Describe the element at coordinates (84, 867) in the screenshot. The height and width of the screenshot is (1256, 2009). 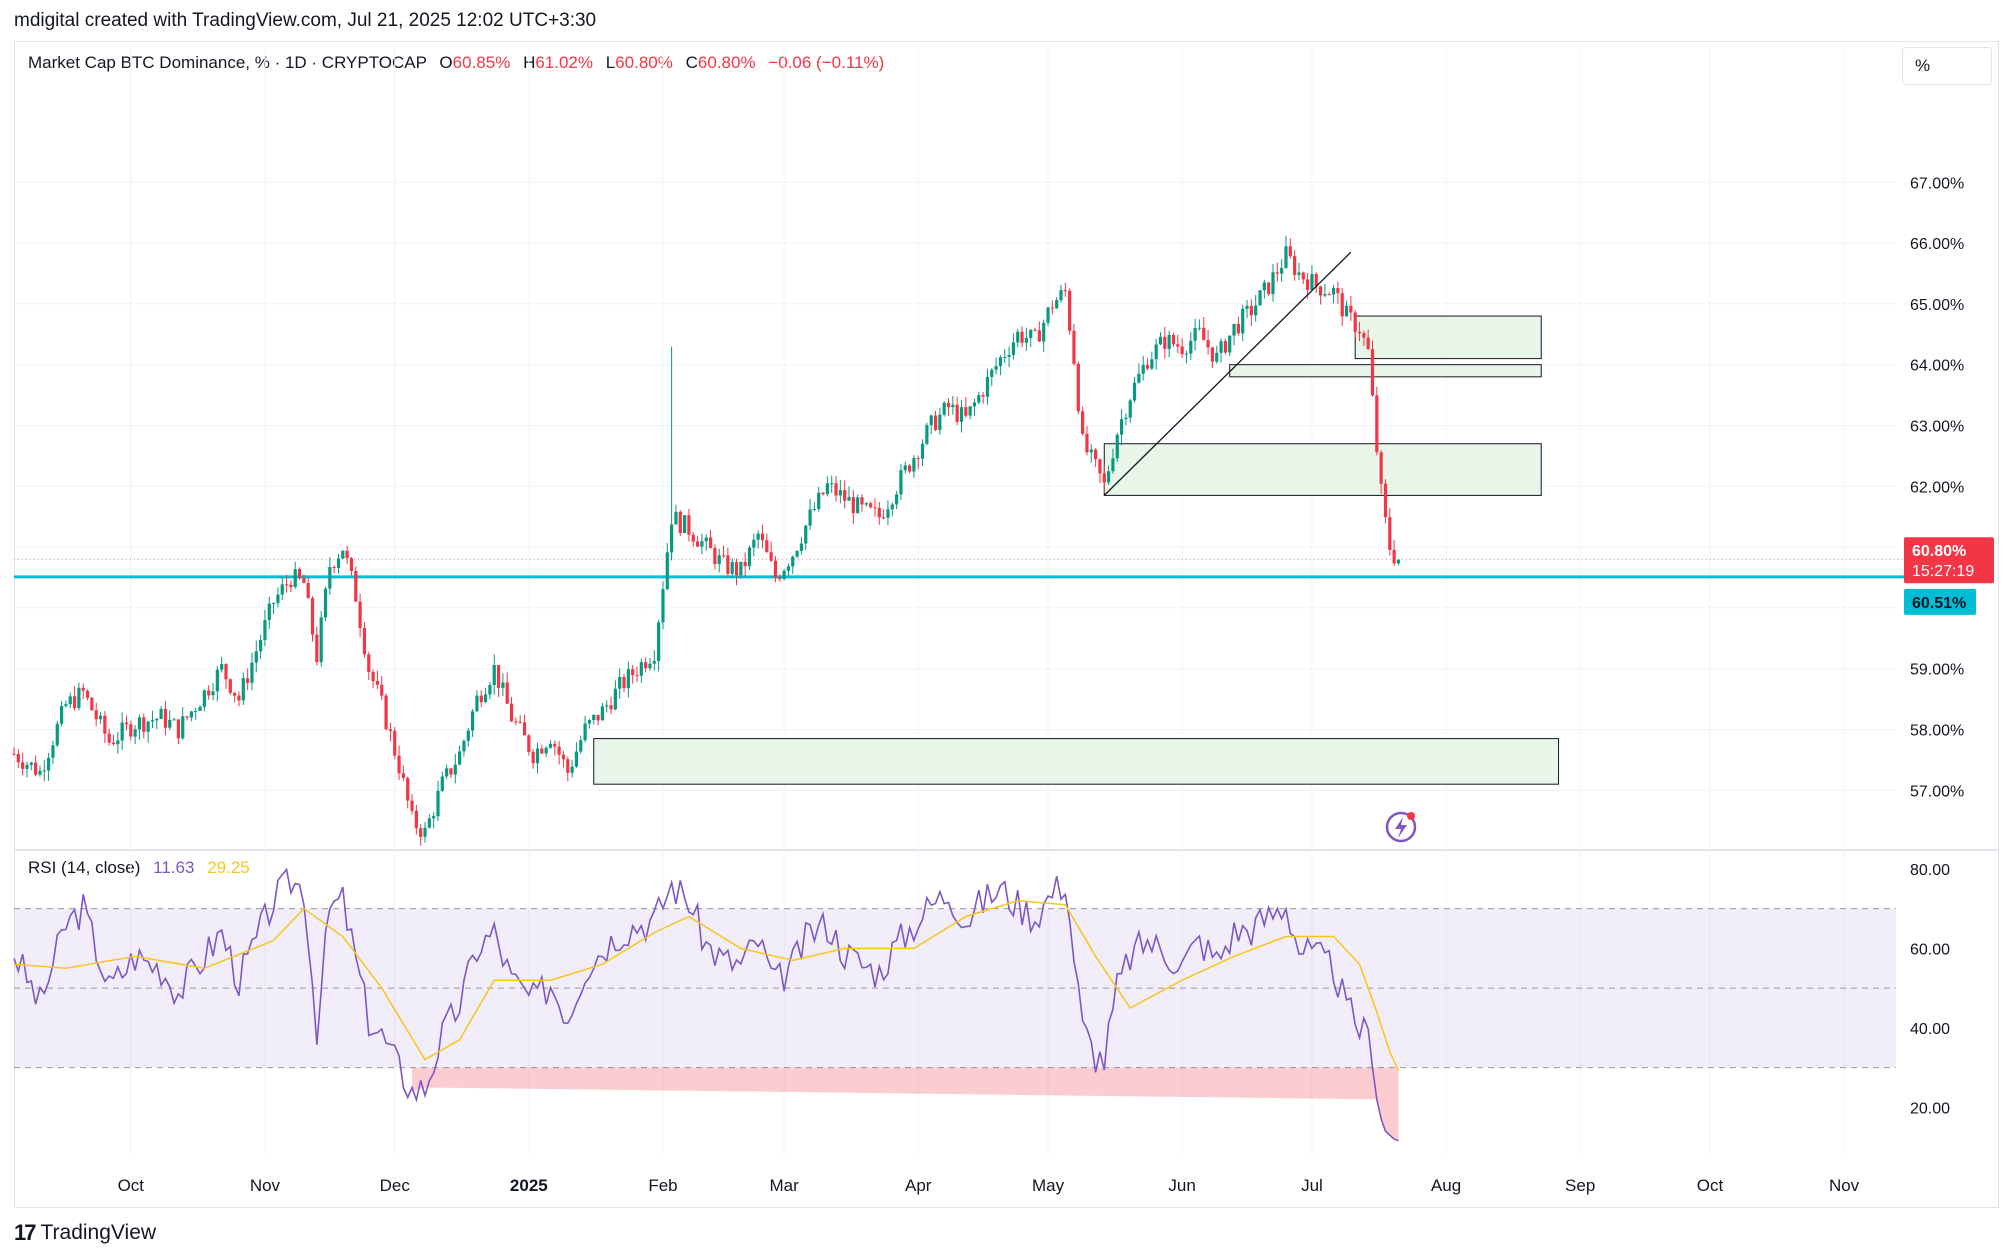
I see `rsi-name: RSI (14, close)` at that location.